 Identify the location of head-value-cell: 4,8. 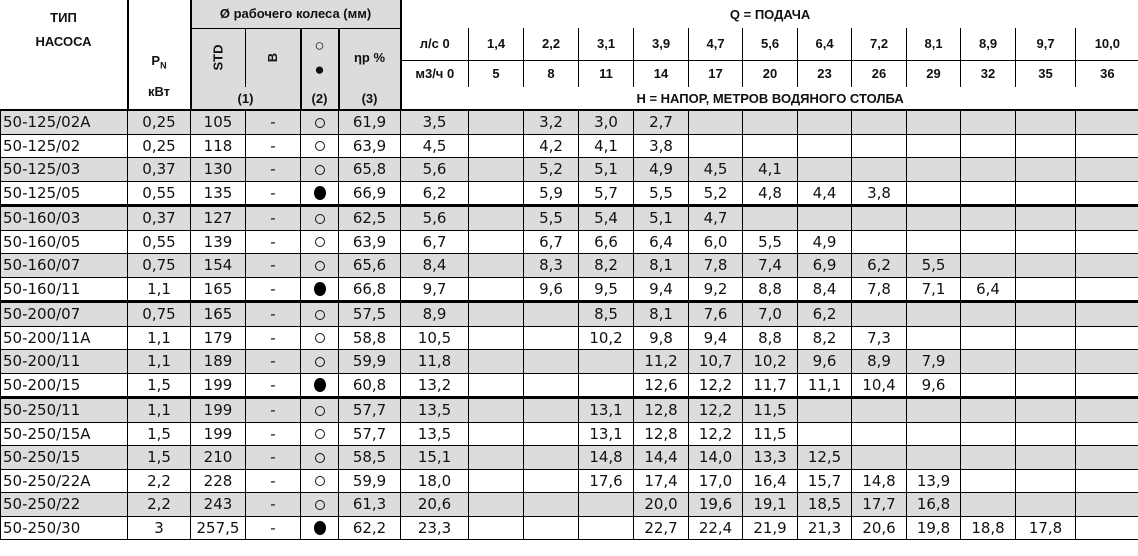
(770, 193).